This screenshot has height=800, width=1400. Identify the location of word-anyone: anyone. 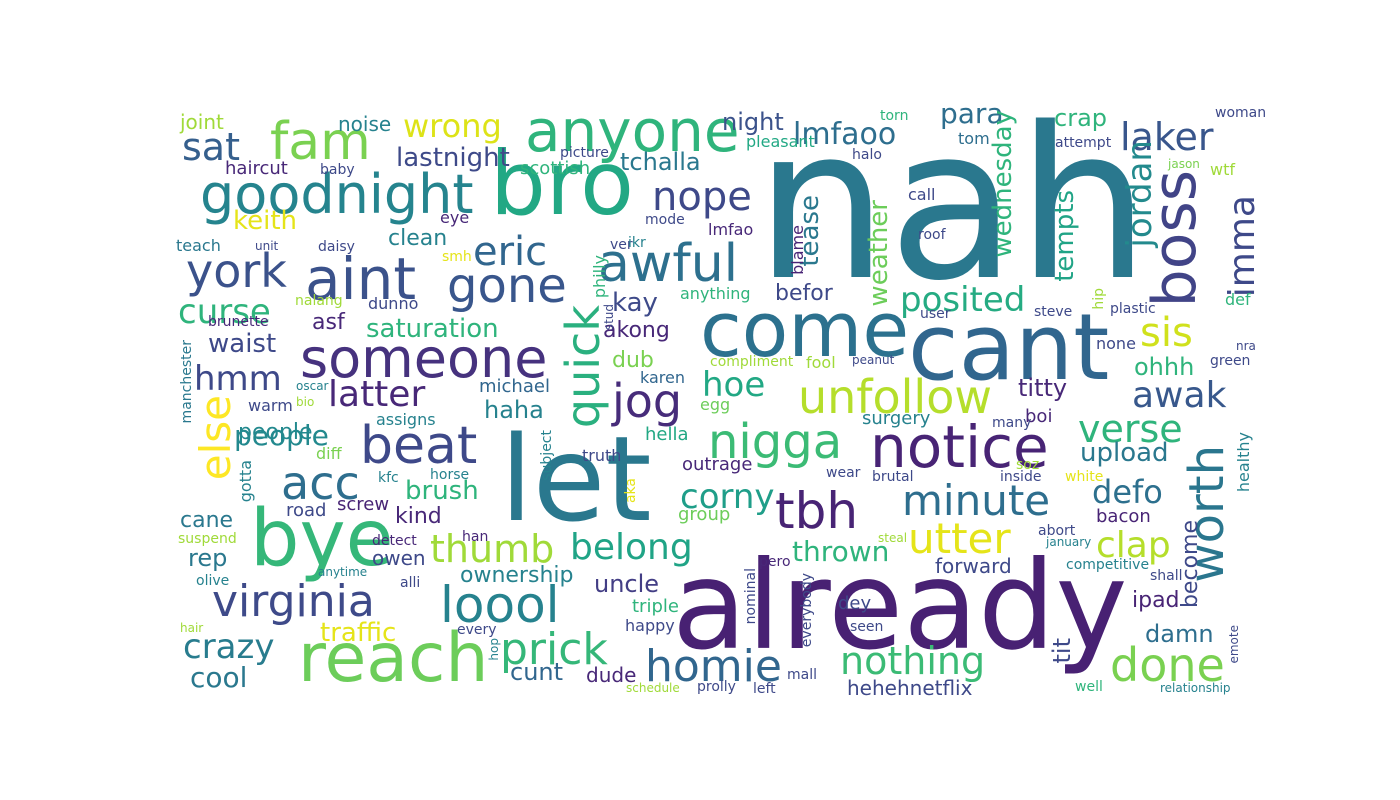
(632, 131).